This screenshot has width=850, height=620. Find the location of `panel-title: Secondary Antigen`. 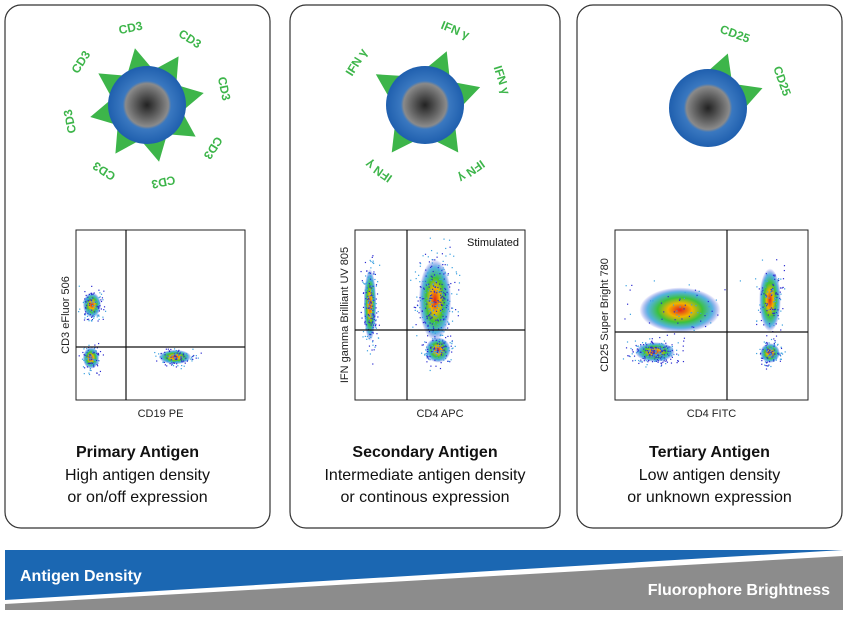

panel-title: Secondary Antigen is located at coordinates (424, 452).